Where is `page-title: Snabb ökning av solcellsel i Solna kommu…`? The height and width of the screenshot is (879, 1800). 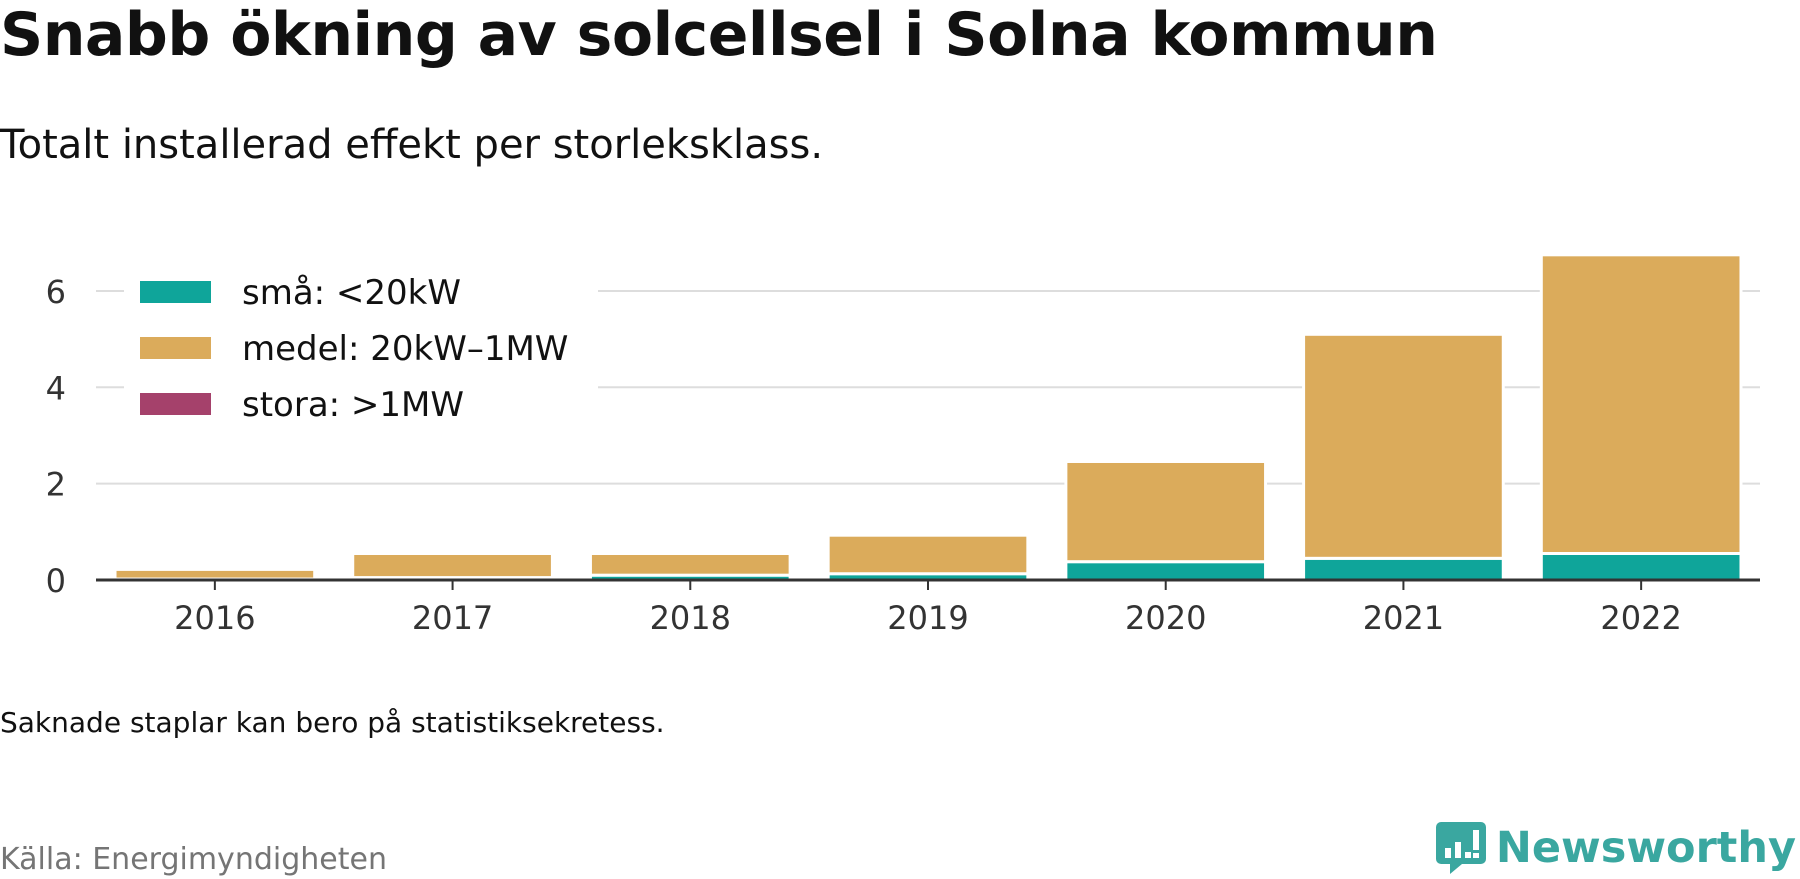
page-title: Snabb ökning av solcellsel i Solna kommu… is located at coordinates (719, 35).